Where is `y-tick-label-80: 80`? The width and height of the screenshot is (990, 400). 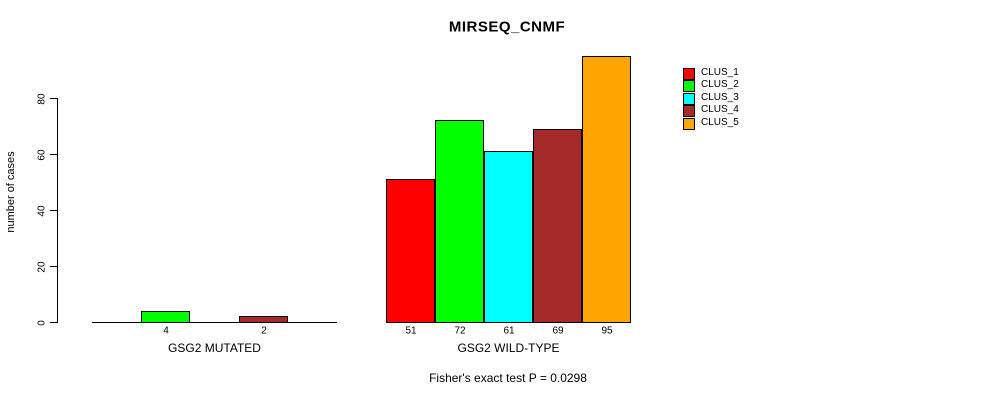
y-tick-label-80: 80 is located at coordinates (42, 98).